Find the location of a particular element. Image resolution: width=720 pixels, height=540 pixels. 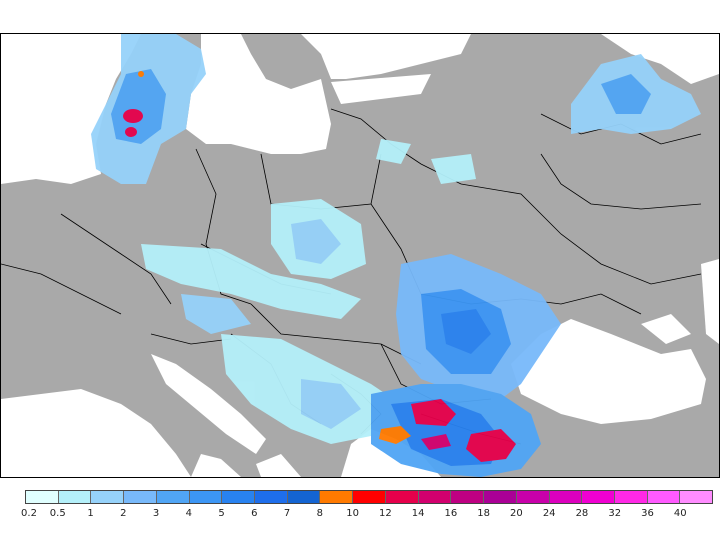

legend-label: 5 is located at coordinates (221, 513).